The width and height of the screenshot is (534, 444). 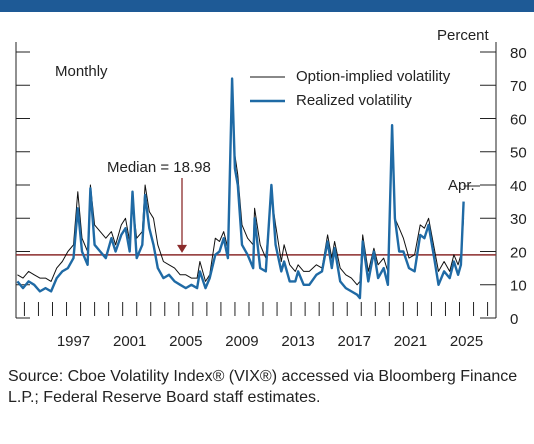 What do you see at coordinates (518, 153) in the screenshot?
I see `y-tick-label: 50` at bounding box center [518, 153].